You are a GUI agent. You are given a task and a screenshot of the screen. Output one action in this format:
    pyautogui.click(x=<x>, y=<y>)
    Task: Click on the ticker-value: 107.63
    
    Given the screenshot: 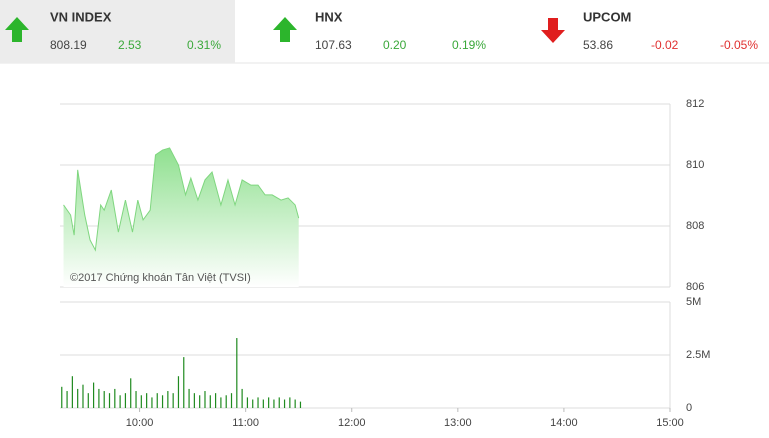 What is the action you would take?
    pyautogui.click(x=333, y=45)
    